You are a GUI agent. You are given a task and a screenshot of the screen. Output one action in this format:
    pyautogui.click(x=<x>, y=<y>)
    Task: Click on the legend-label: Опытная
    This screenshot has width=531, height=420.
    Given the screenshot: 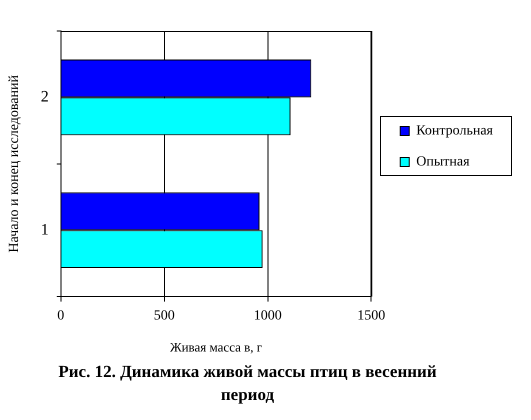 What is the action you would take?
    pyautogui.click(x=443, y=162)
    